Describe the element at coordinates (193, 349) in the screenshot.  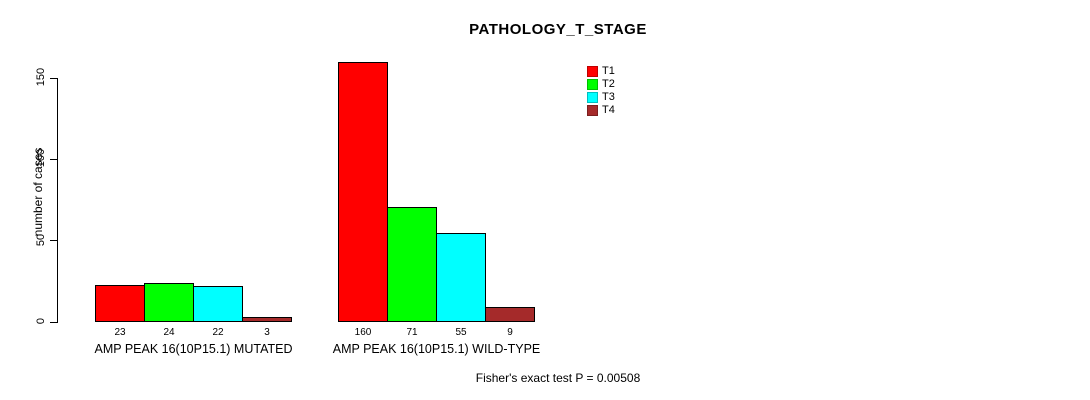
I see `category-label-group1: AMP PEAK 16(10P15.1) MUTATED` at that location.